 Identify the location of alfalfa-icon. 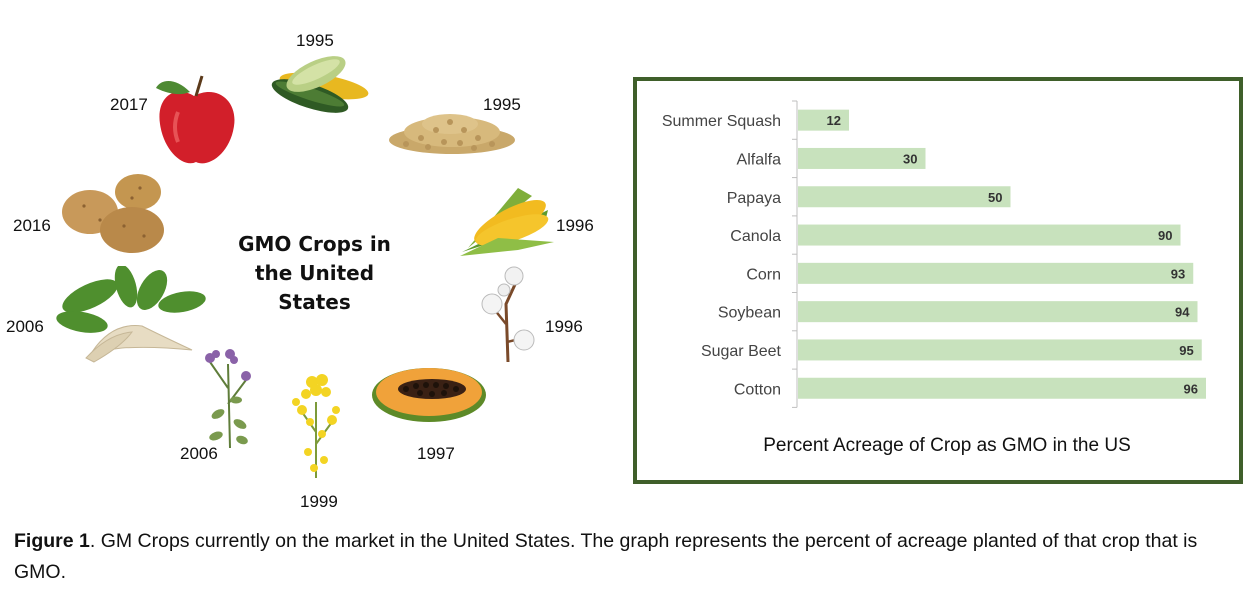
(228, 399).